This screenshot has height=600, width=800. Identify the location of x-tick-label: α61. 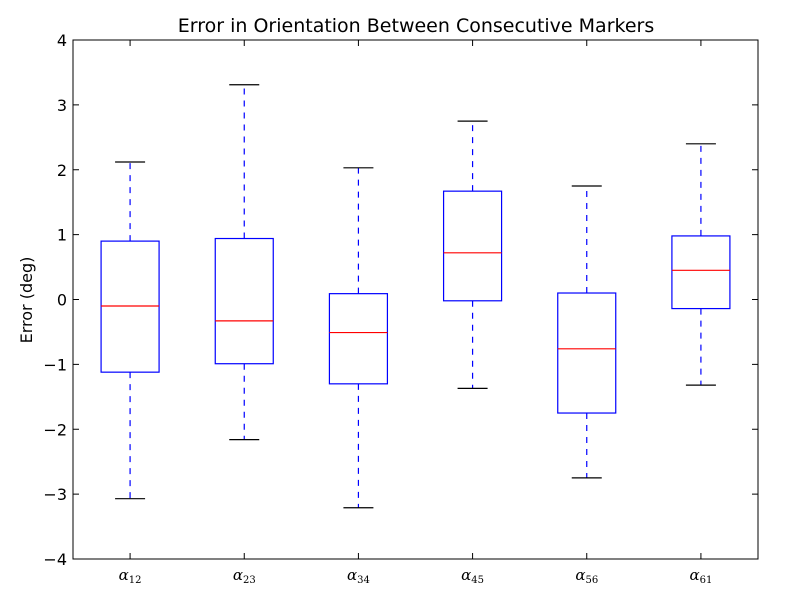
(700, 576).